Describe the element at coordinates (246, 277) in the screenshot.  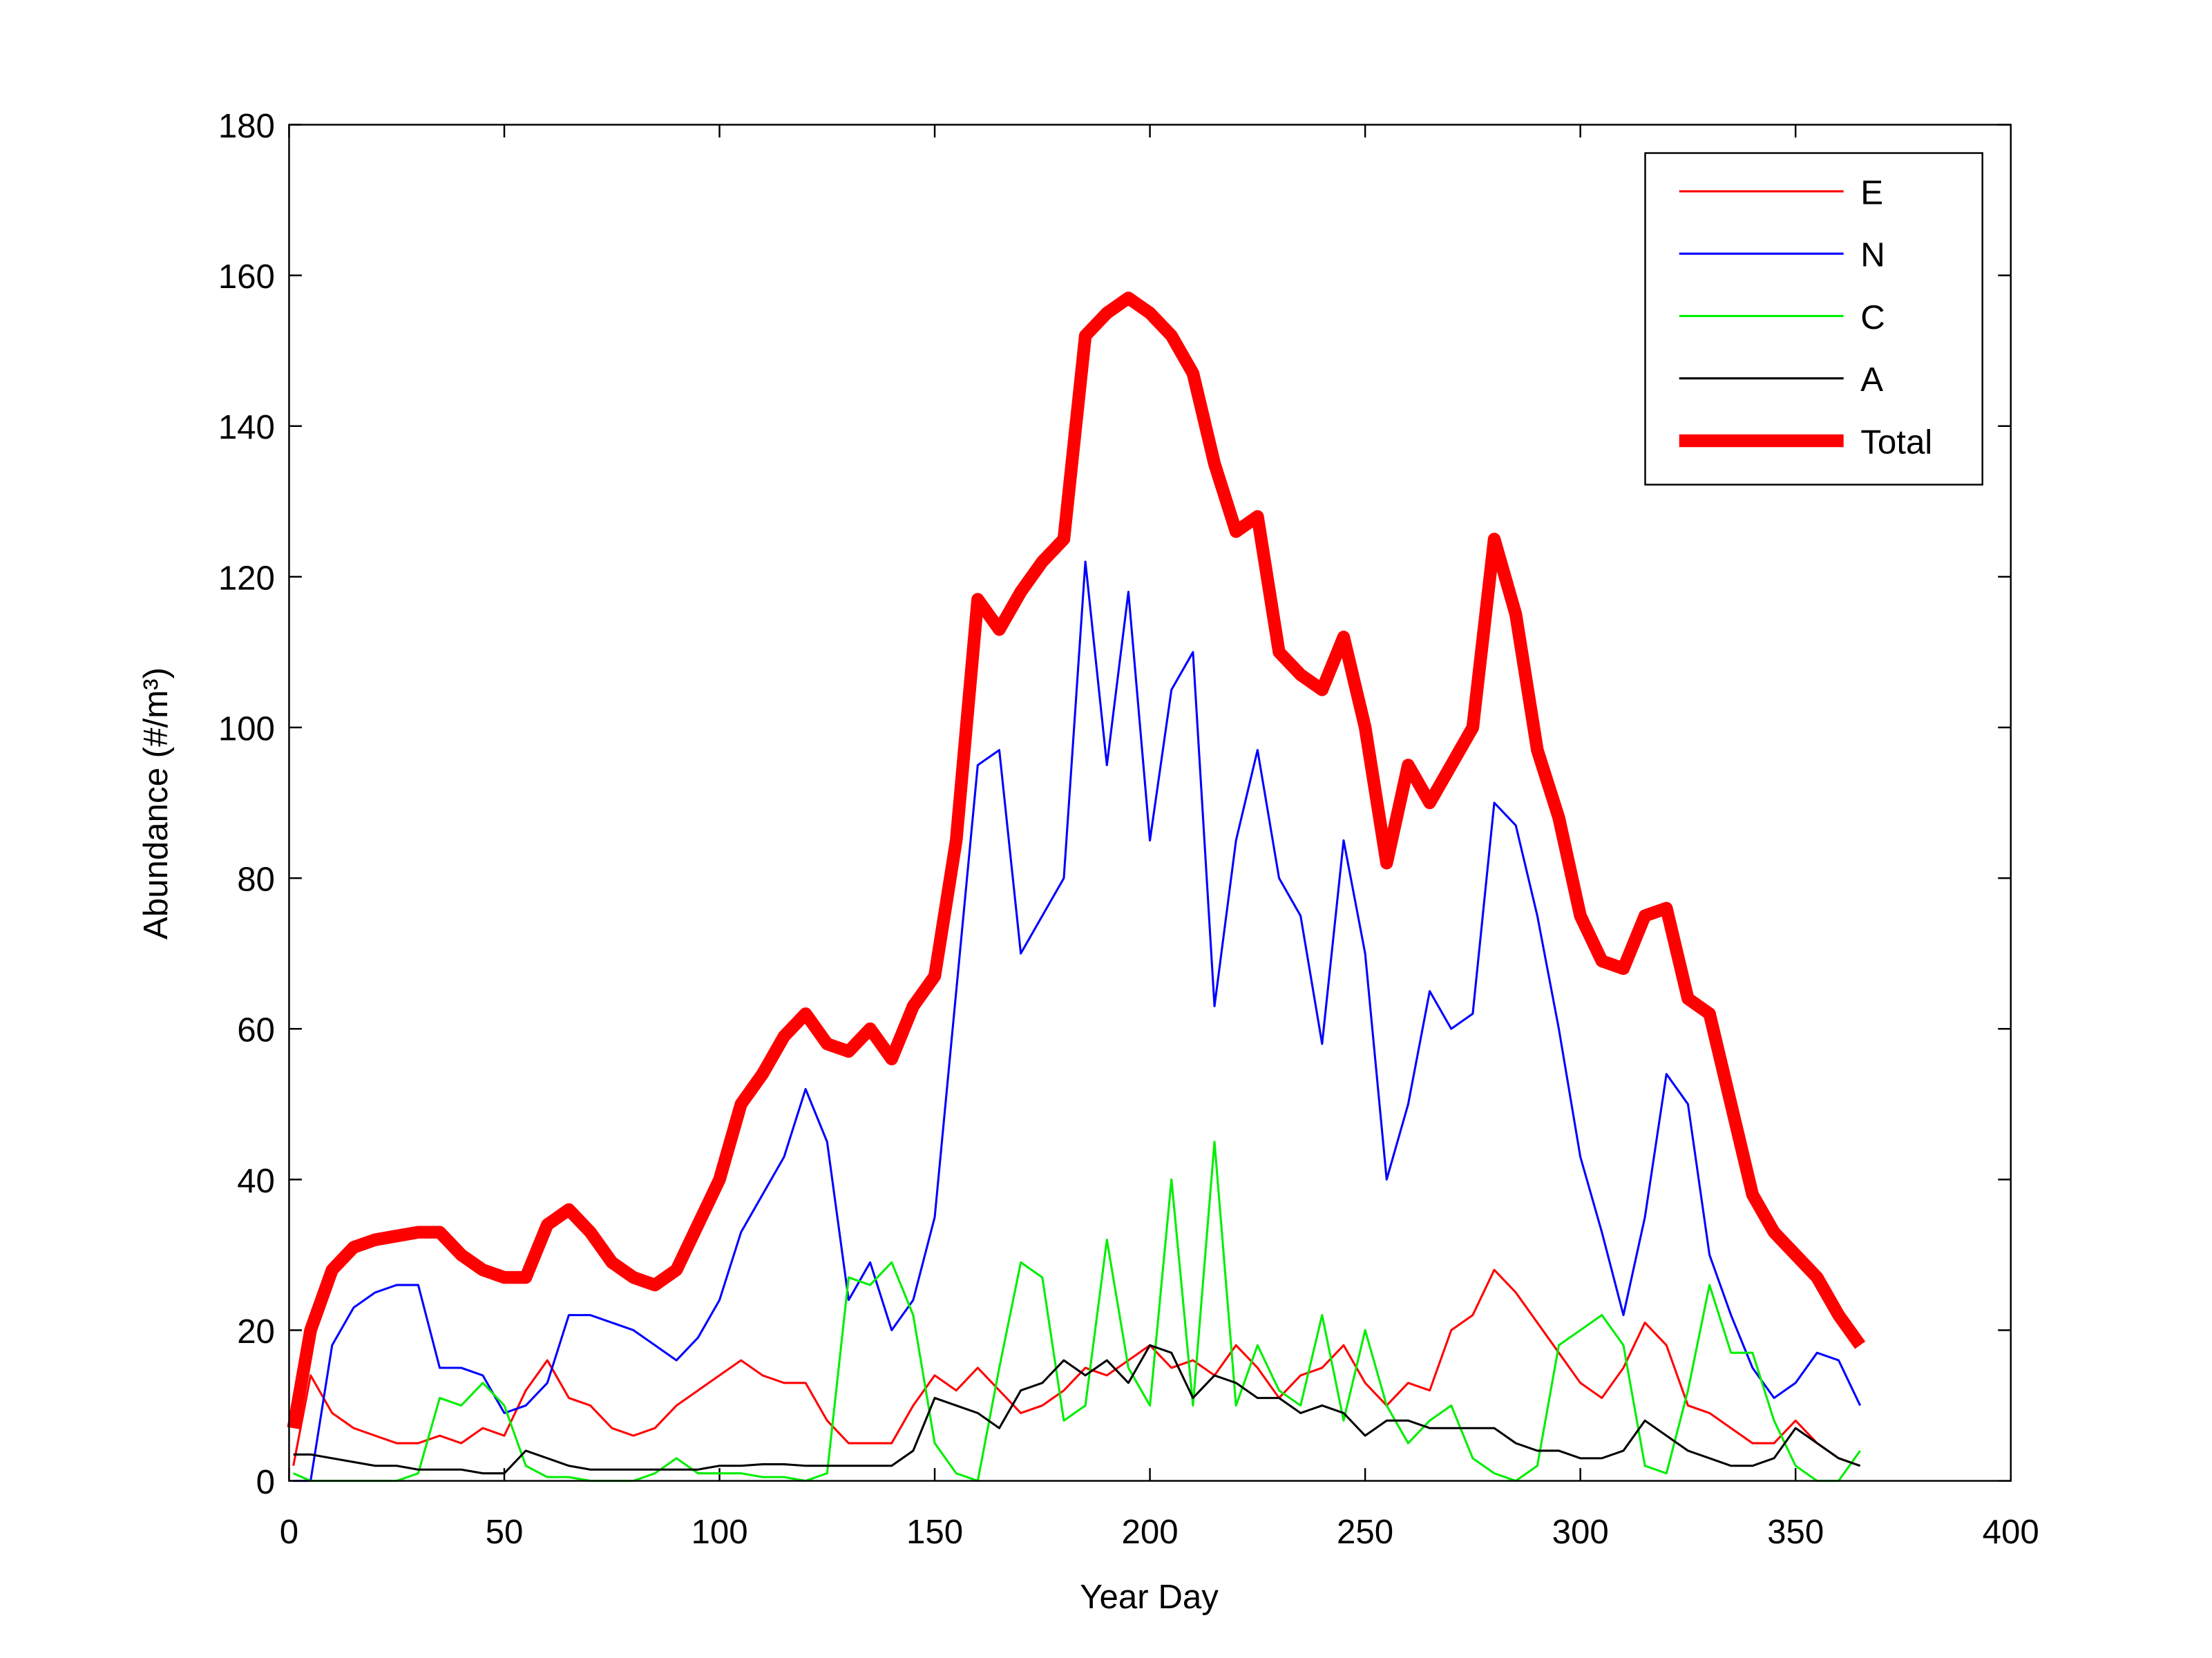
I see `y-tick-label: 160` at that location.